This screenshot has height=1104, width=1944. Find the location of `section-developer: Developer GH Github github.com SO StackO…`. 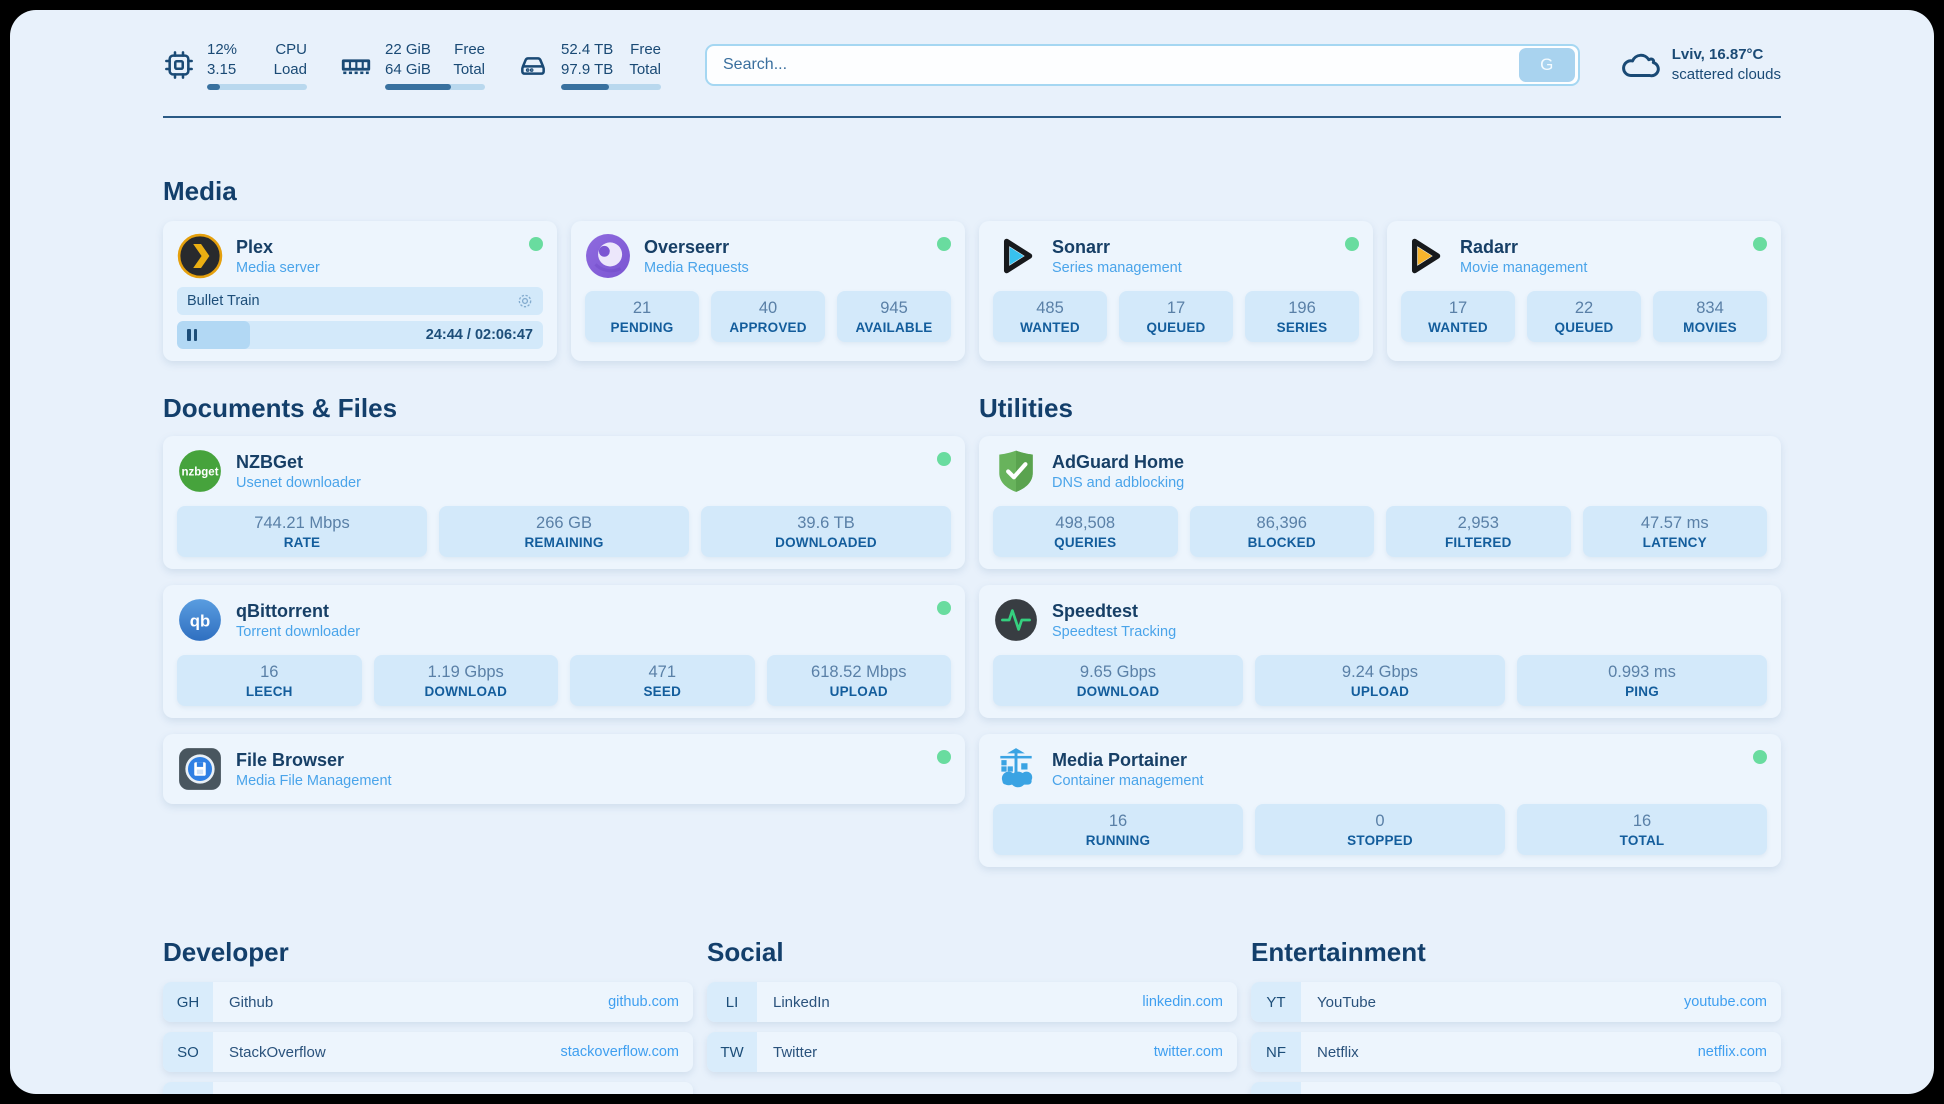

section-developer: Developer GH Github github.com SO StackO… is located at coordinates (428, 1015).